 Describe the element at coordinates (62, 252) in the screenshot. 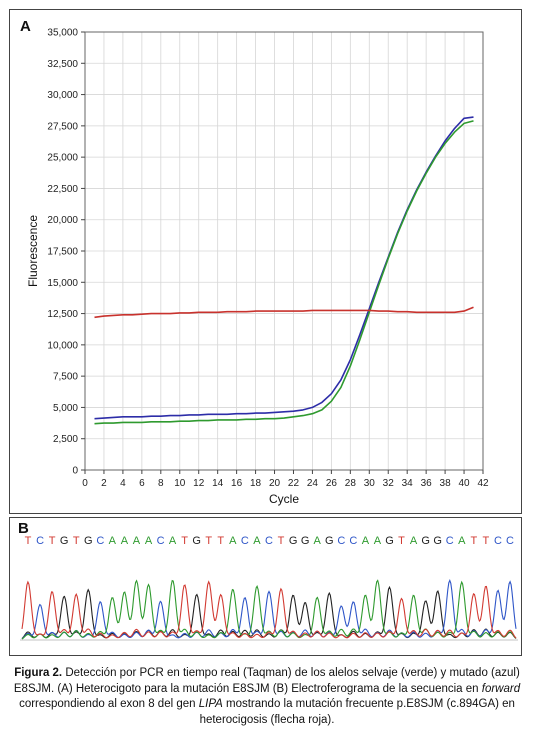

I see `y-tick-label: 17,500` at that location.